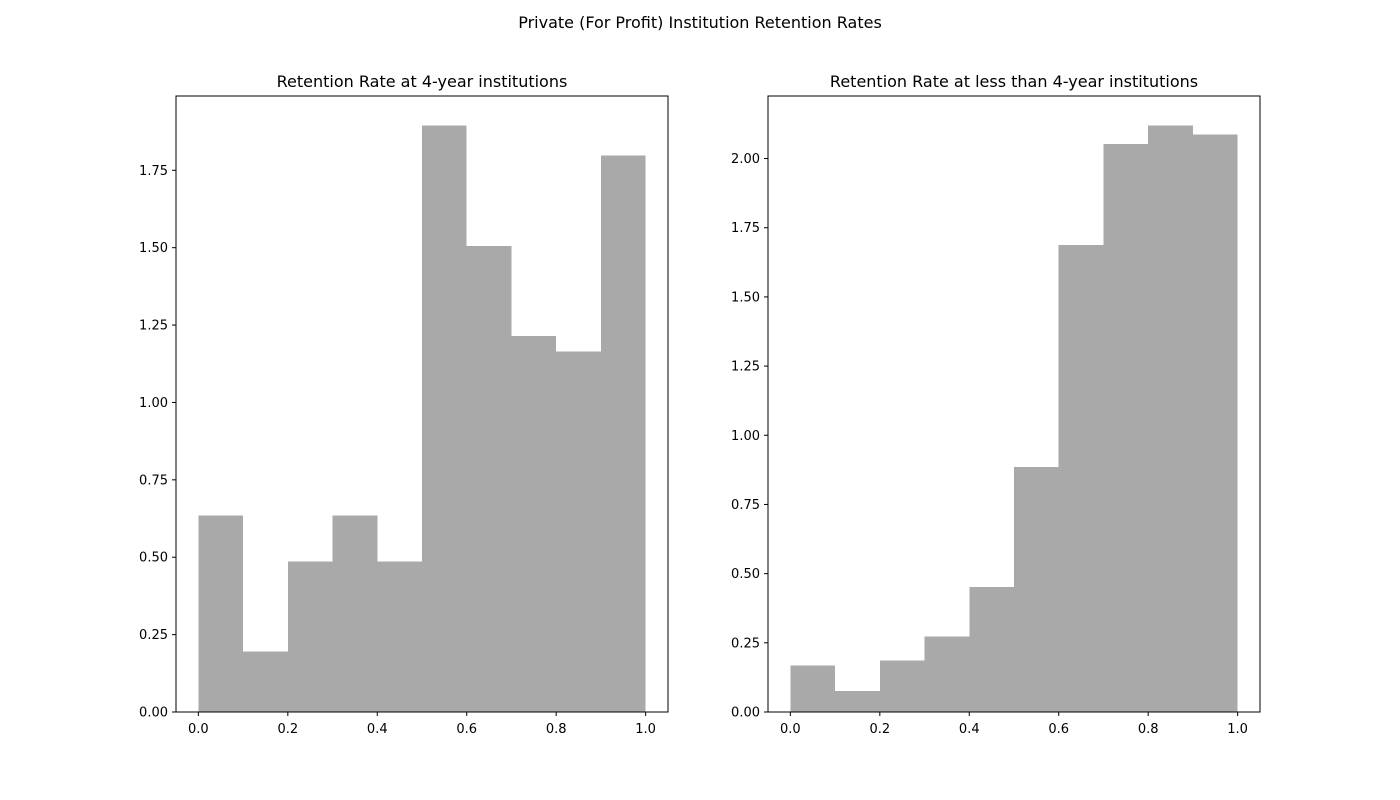 Image resolution: width=1400 pixels, height=800 pixels. Describe the element at coordinates (745, 159) in the screenshot. I see `y-tick-label: 2.00` at that location.